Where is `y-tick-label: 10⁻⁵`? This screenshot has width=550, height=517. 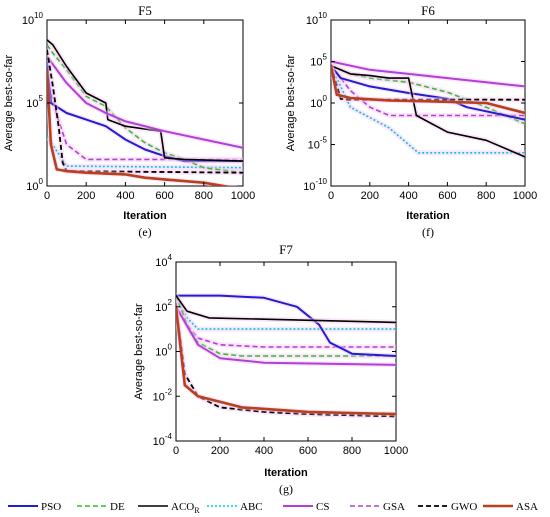
y-tick-label: 10⁻⁵ is located at coordinates (318, 144).